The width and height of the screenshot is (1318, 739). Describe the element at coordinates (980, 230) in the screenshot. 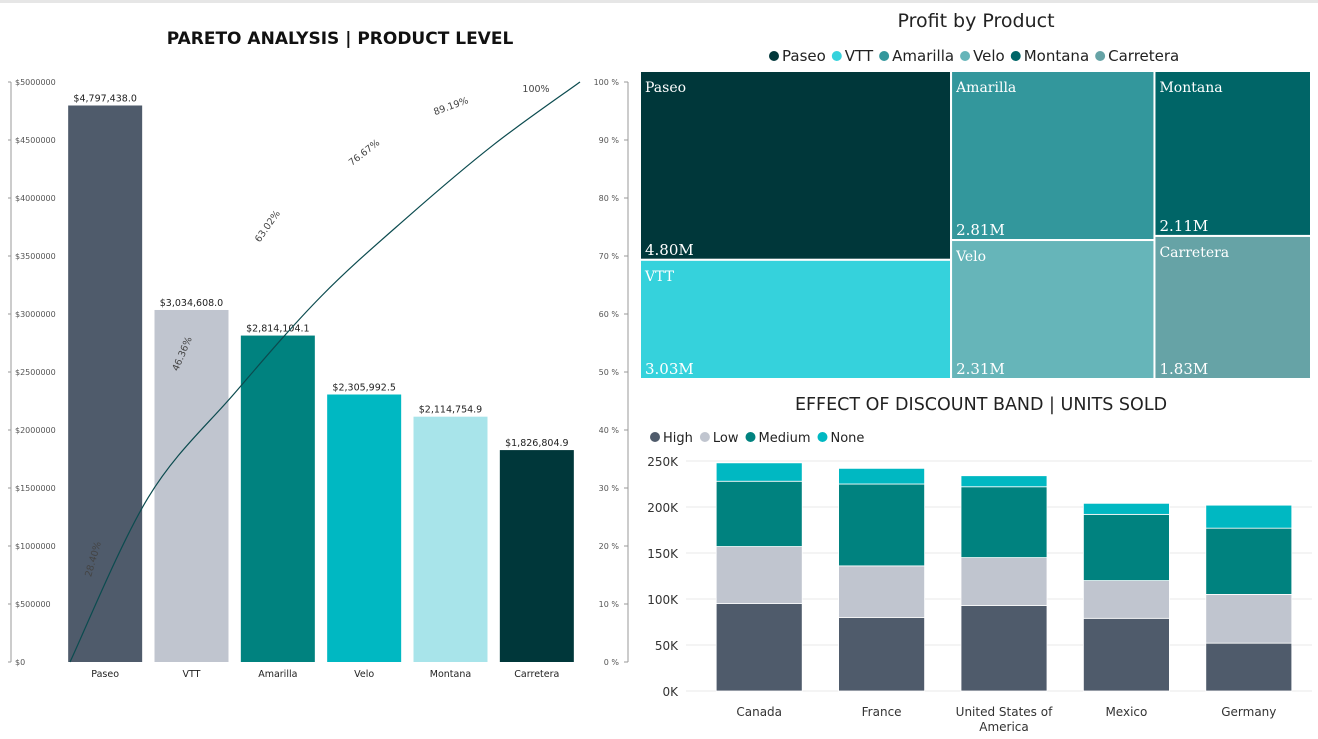

I see `treemap-tile-value: 2.81M` at that location.